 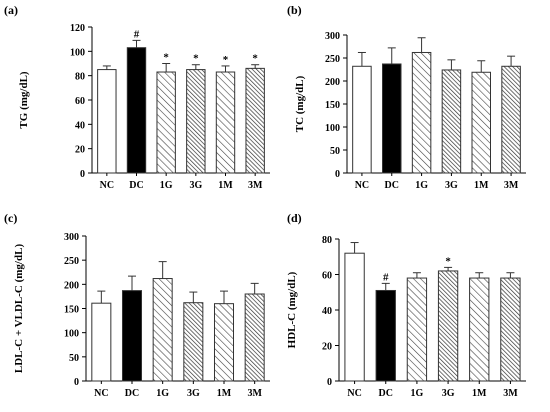 I want to click on y-axis-label: LDL-C + VLDL-C (mg/dL), so click(x=19, y=309).